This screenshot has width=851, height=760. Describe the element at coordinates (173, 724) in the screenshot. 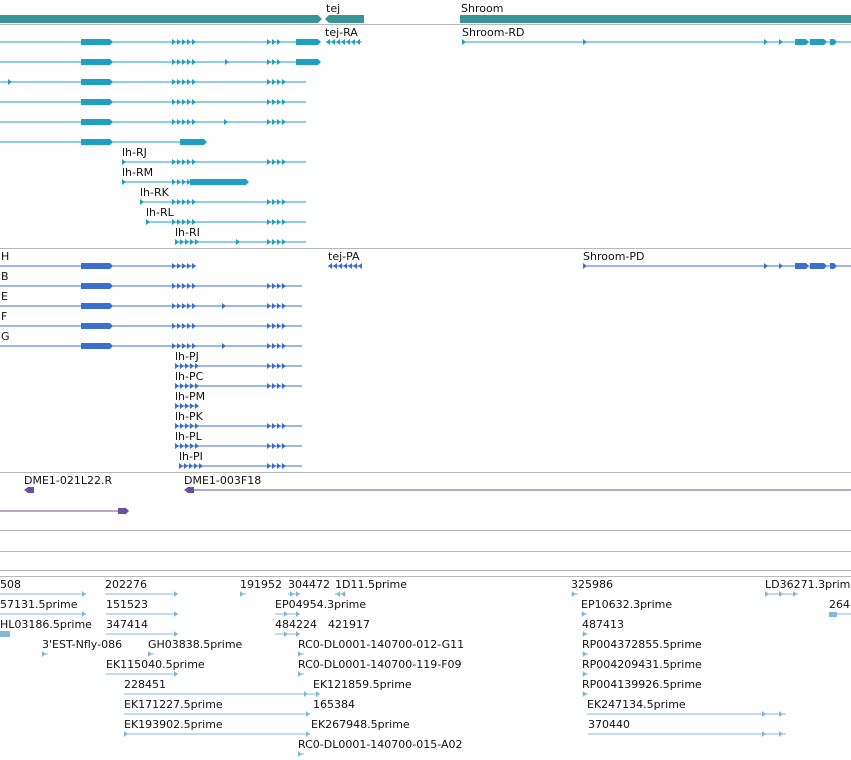

I see `est-label: EK193902.5prime` at that location.